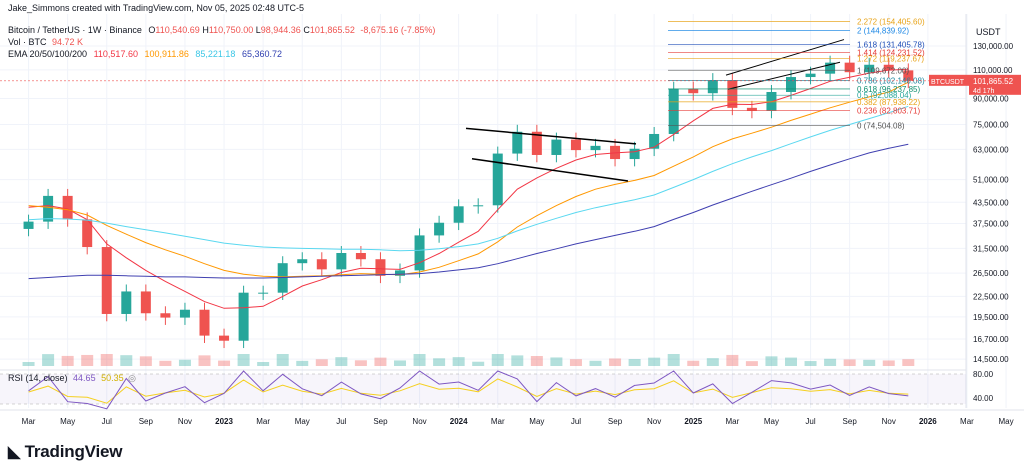 The height and width of the screenshot is (473, 1024). What do you see at coordinates (177, 30) in the screenshot?
I see `ohlc-open-value: 110,540.69` at bounding box center [177, 30].